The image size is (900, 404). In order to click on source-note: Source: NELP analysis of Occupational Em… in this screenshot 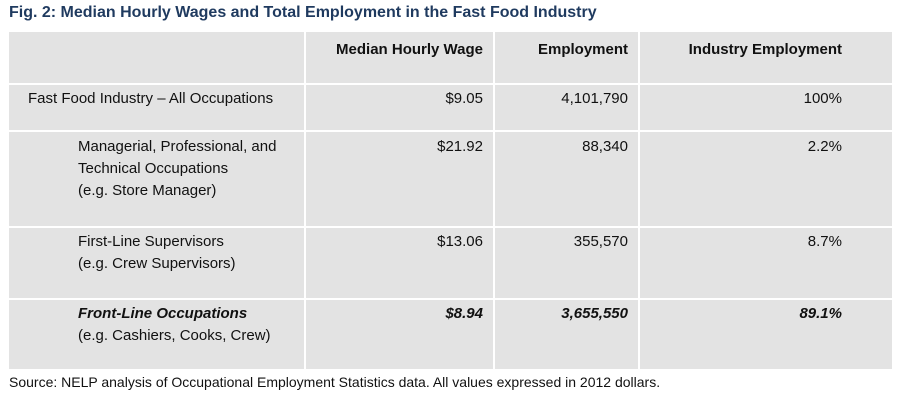, I will do `click(335, 382)`.